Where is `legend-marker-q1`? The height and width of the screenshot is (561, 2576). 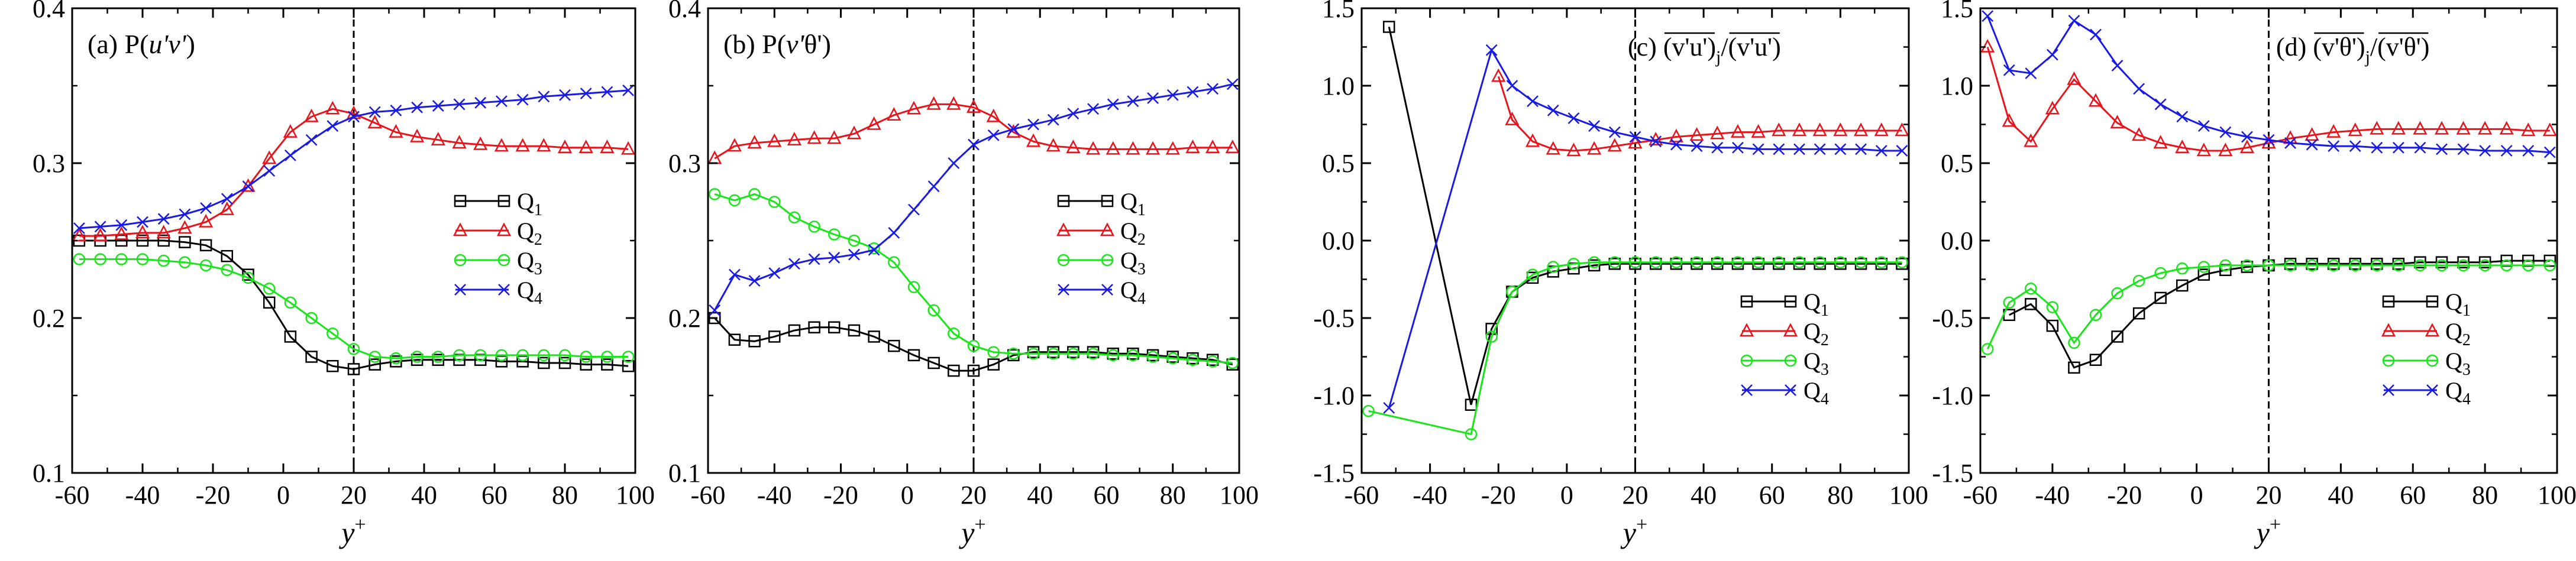 legend-marker-q1 is located at coordinates (1063, 200).